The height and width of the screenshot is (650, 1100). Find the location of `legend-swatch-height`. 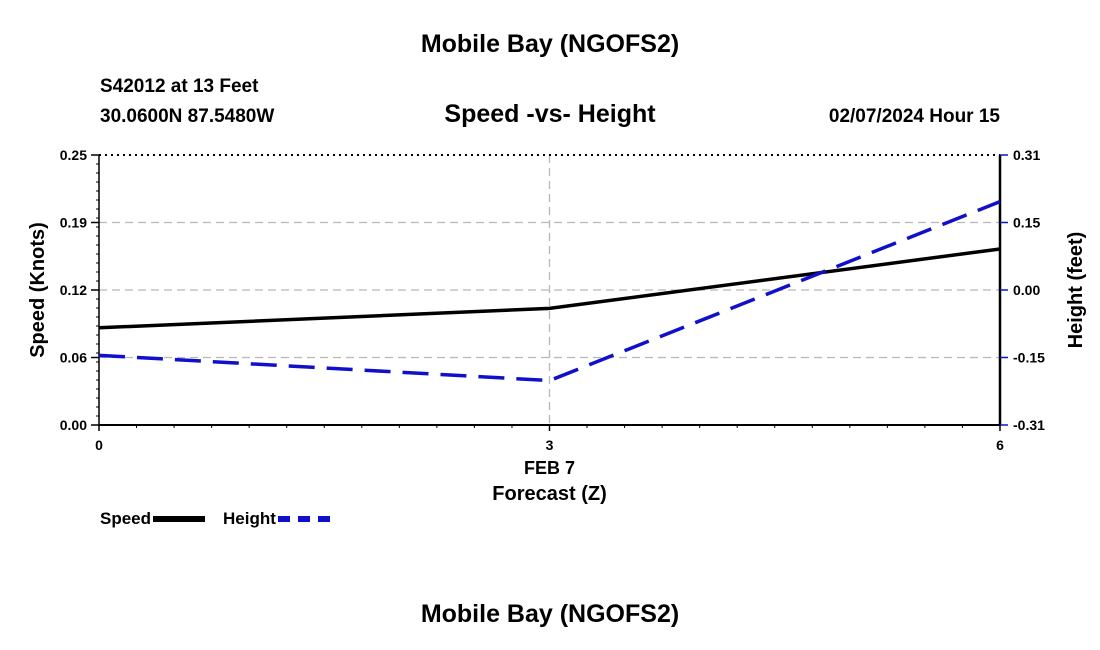

legend-swatch-height is located at coordinates (303, 519).